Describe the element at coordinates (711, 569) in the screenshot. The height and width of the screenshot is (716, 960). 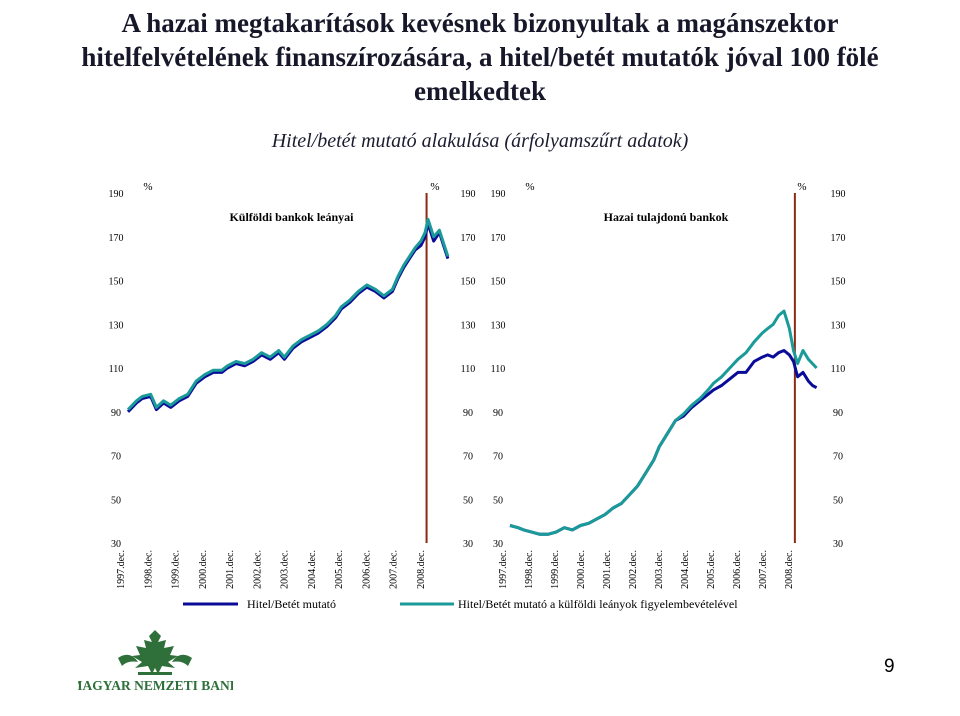
I see `panel-2-xtick-label: 2005.dec.` at that location.